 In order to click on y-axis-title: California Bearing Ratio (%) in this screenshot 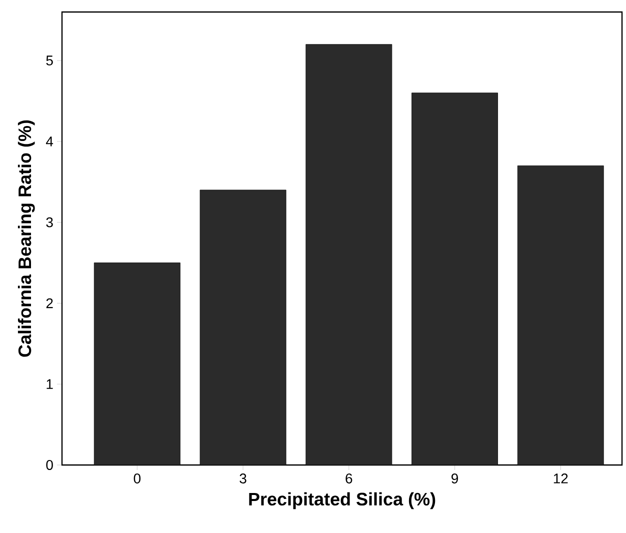, I will do `click(26, 238)`.